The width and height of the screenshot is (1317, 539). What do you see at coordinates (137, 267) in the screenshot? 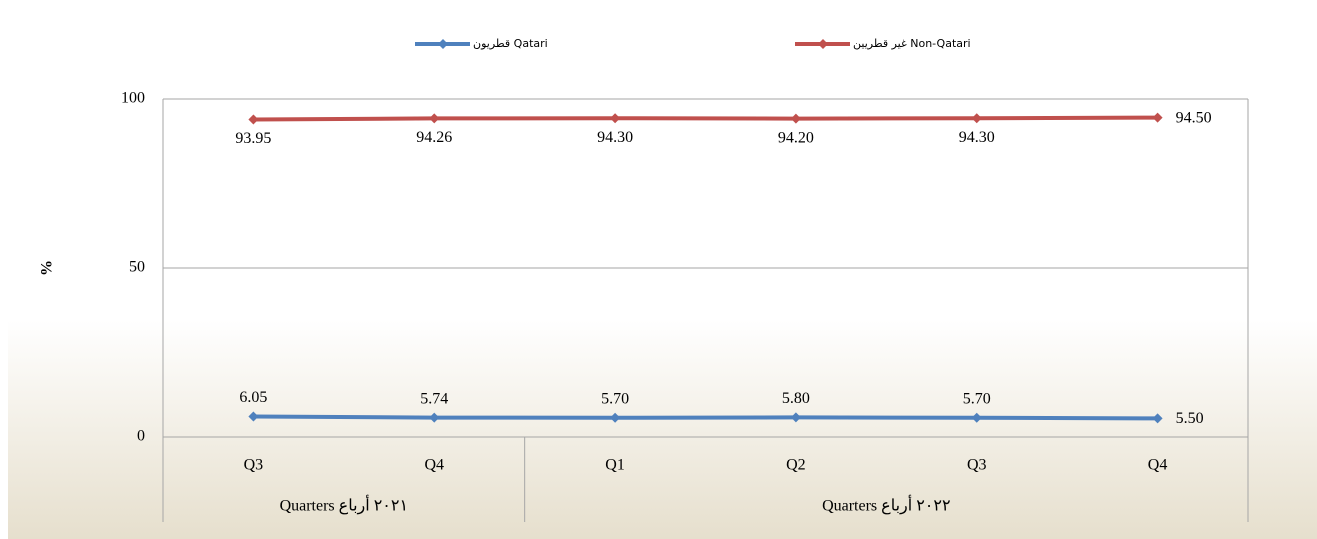
I see `y-tick-label: 50` at bounding box center [137, 267].